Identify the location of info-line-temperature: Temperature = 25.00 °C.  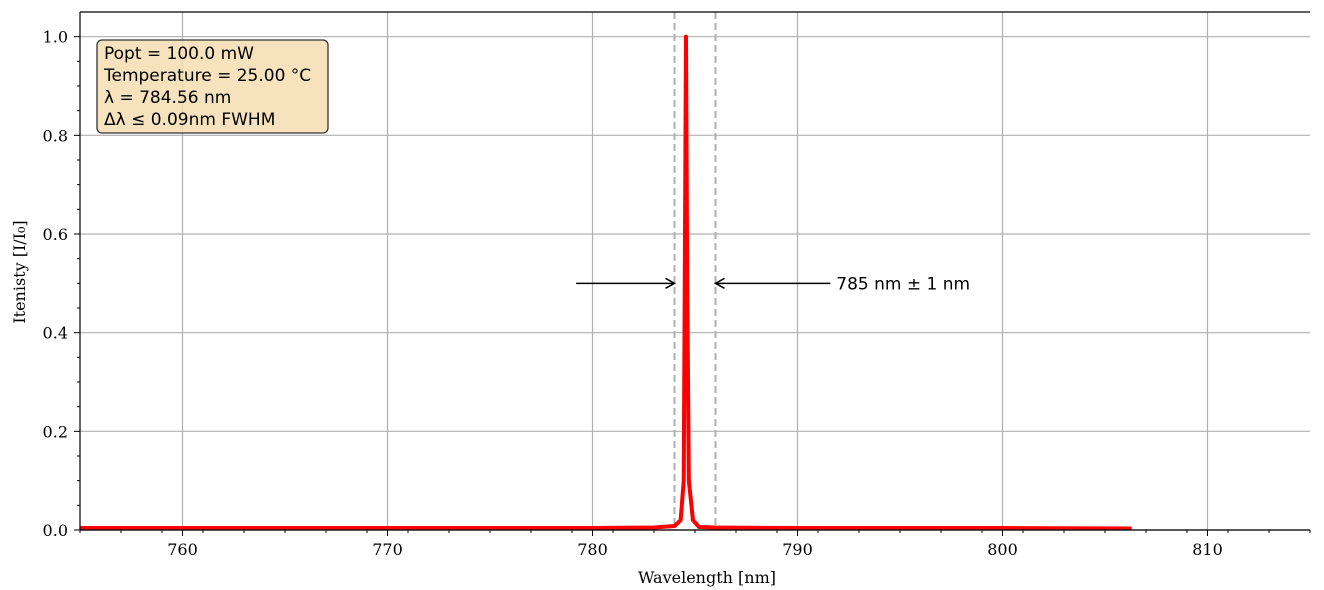
(207, 76).